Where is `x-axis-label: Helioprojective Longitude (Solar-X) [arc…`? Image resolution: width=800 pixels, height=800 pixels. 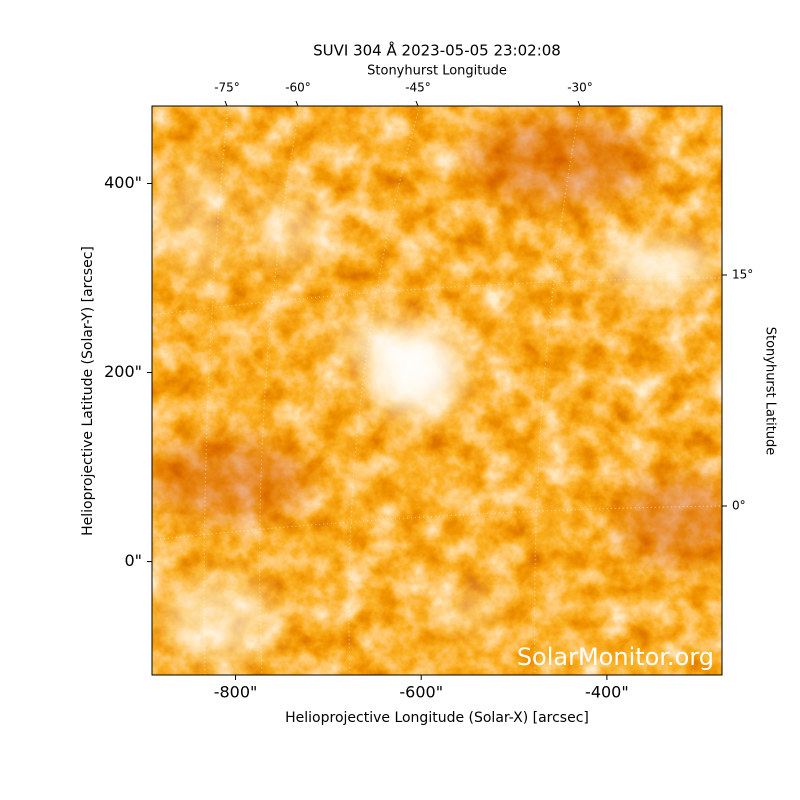
x-axis-label: Helioprojective Longitude (Solar-X) [arc… is located at coordinates (437, 718).